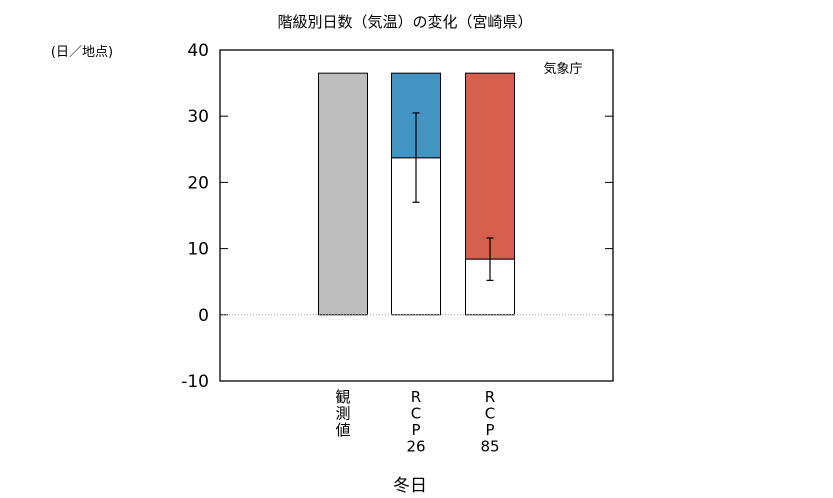 This screenshot has height=498, width=833. What do you see at coordinates (343, 194) in the screenshot?
I see `bar-obs` at bounding box center [343, 194].